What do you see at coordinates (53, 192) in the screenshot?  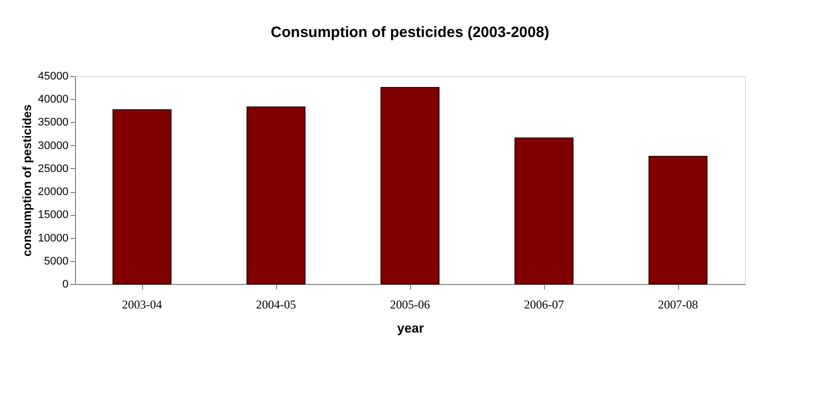 I see `y-tick-label: 20000` at bounding box center [53, 192].